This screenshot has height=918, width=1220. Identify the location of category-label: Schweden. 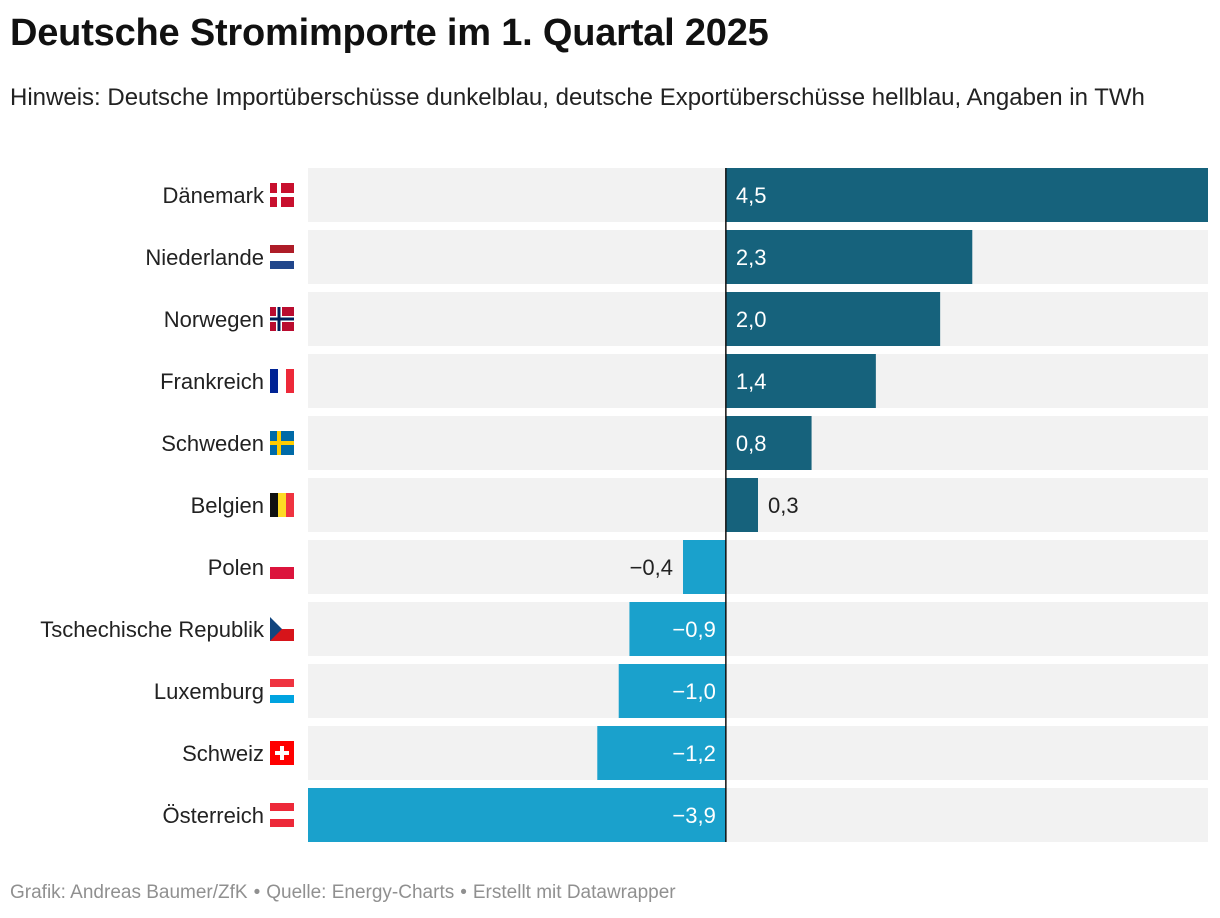
(212, 443).